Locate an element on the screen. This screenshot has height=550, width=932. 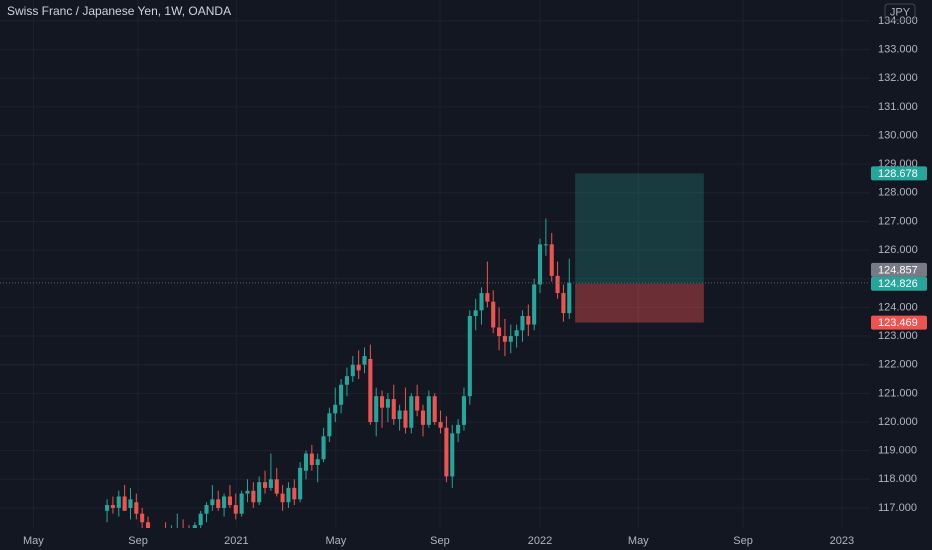
y-tick-label: 120.000 is located at coordinates (898, 422).